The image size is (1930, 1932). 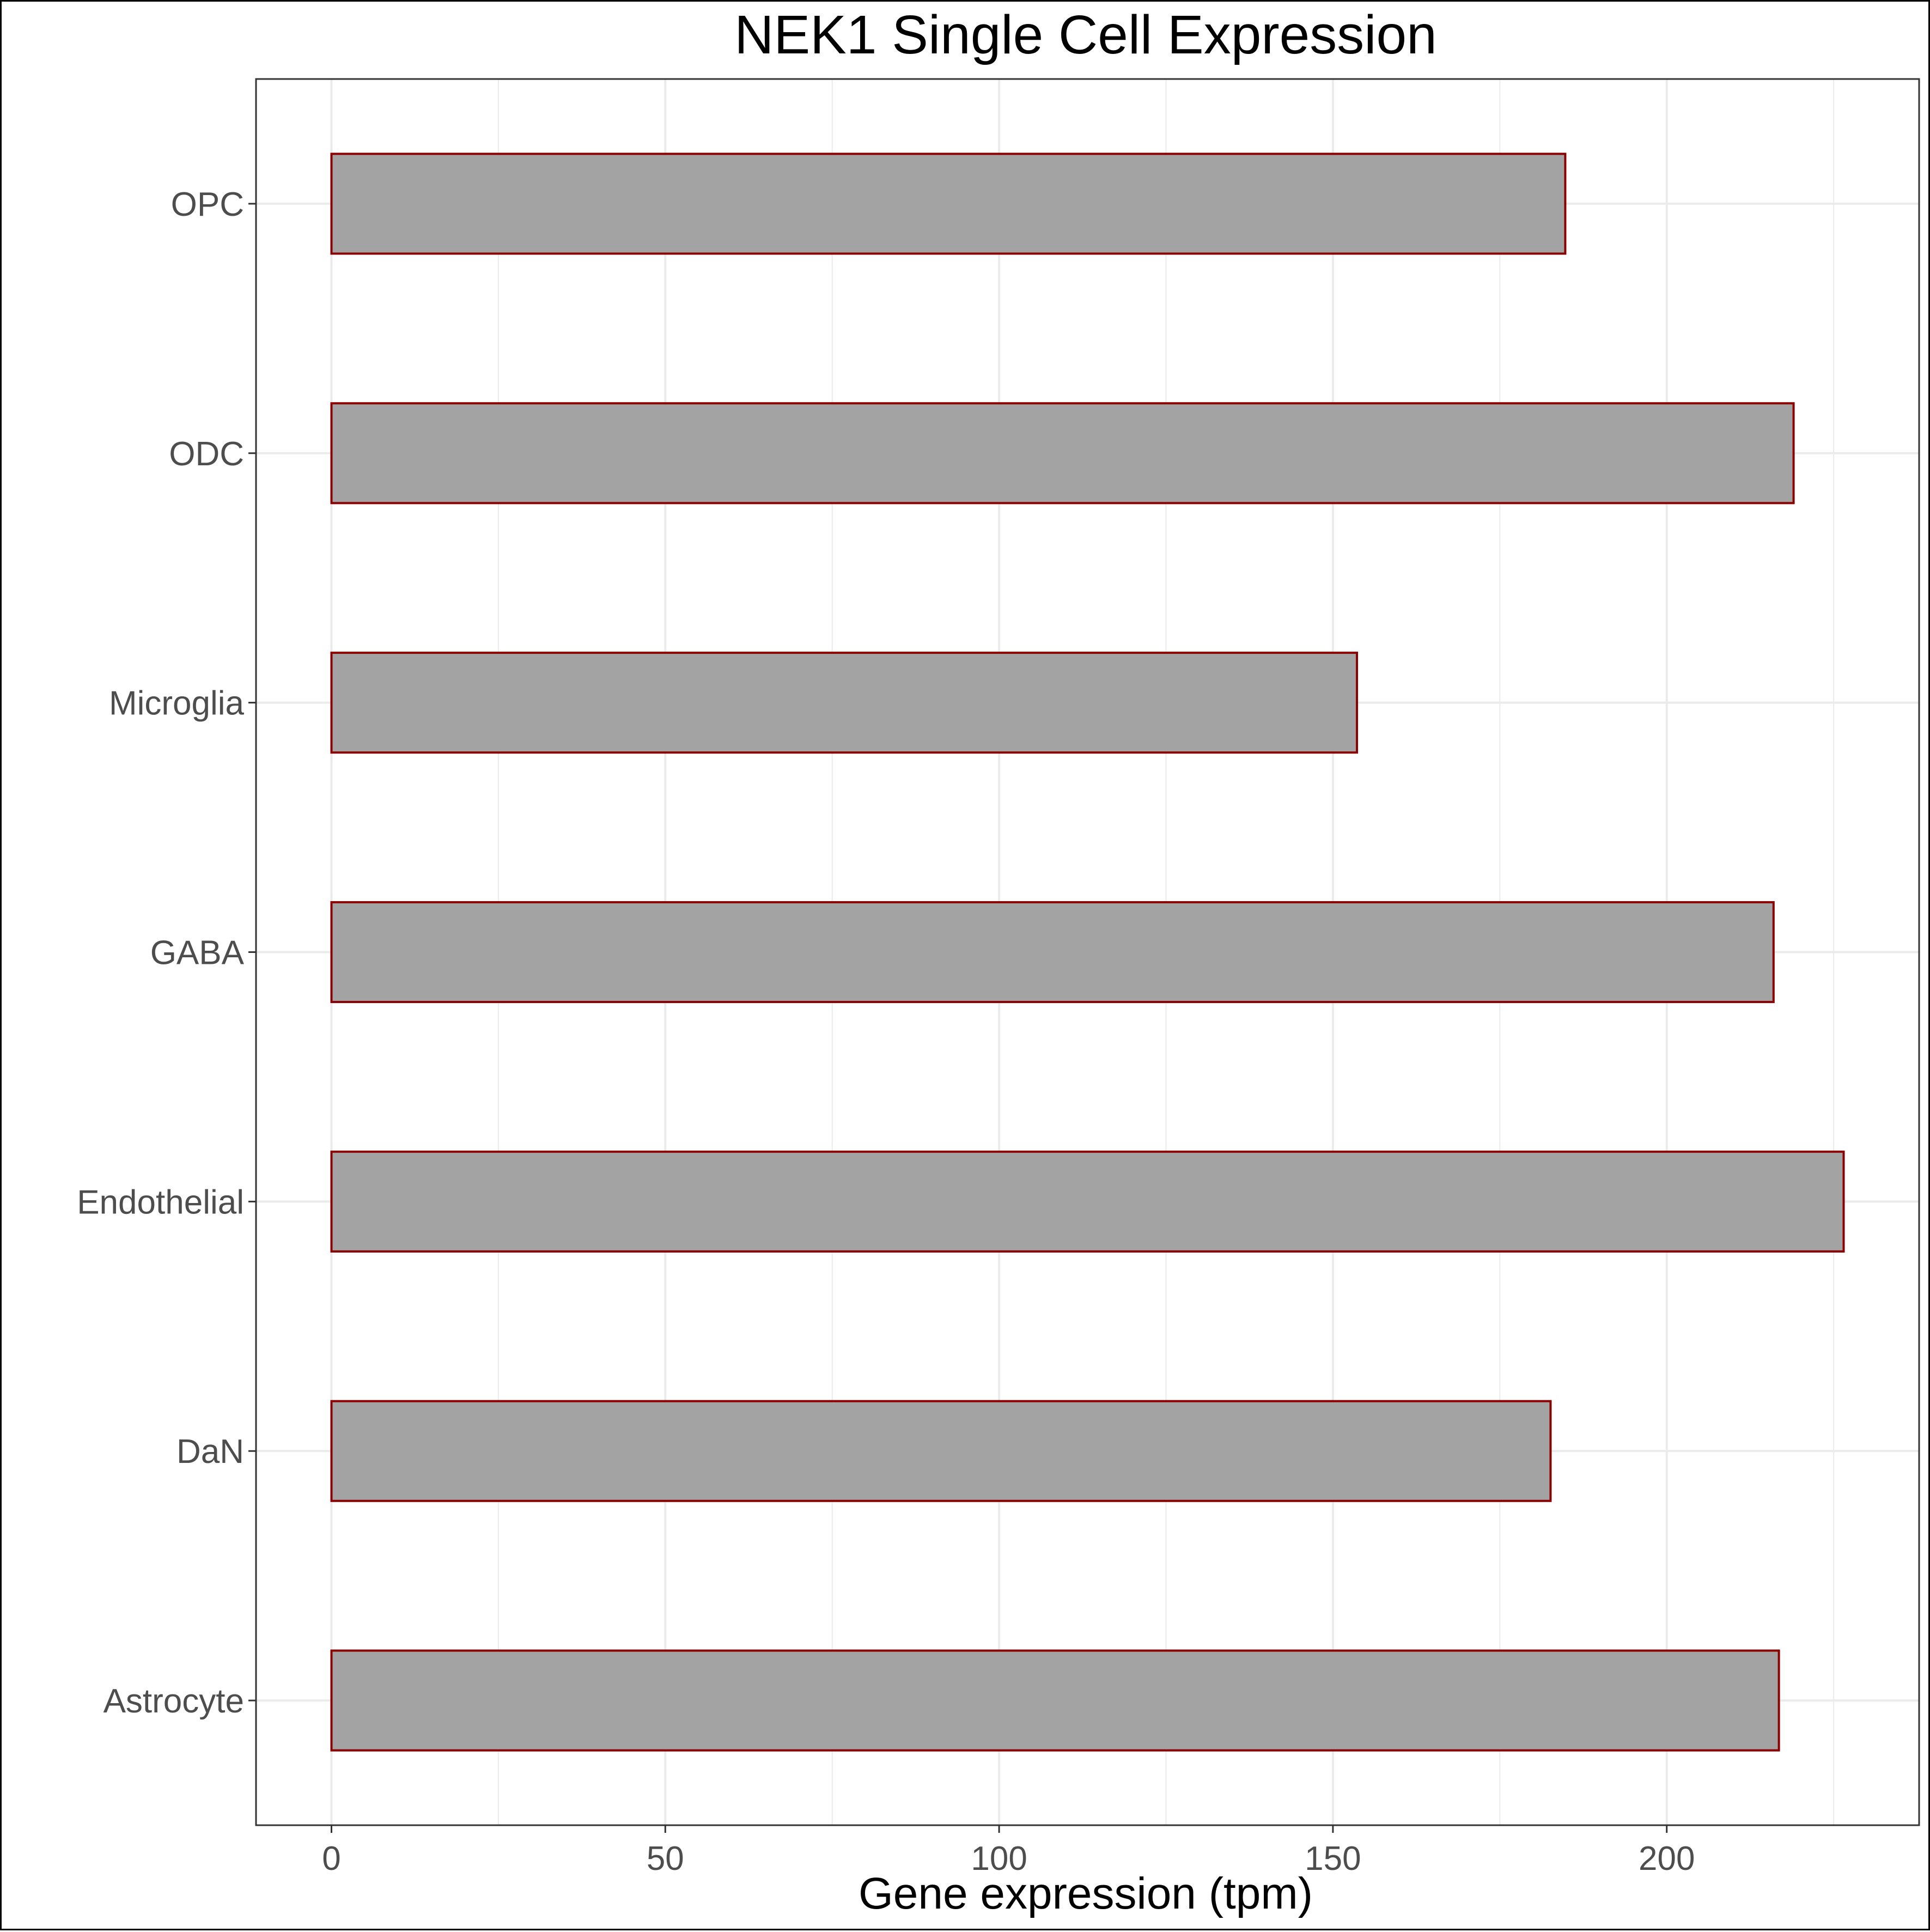 What do you see at coordinates (331, 1859) in the screenshot?
I see `x-tick-label: 0` at bounding box center [331, 1859].